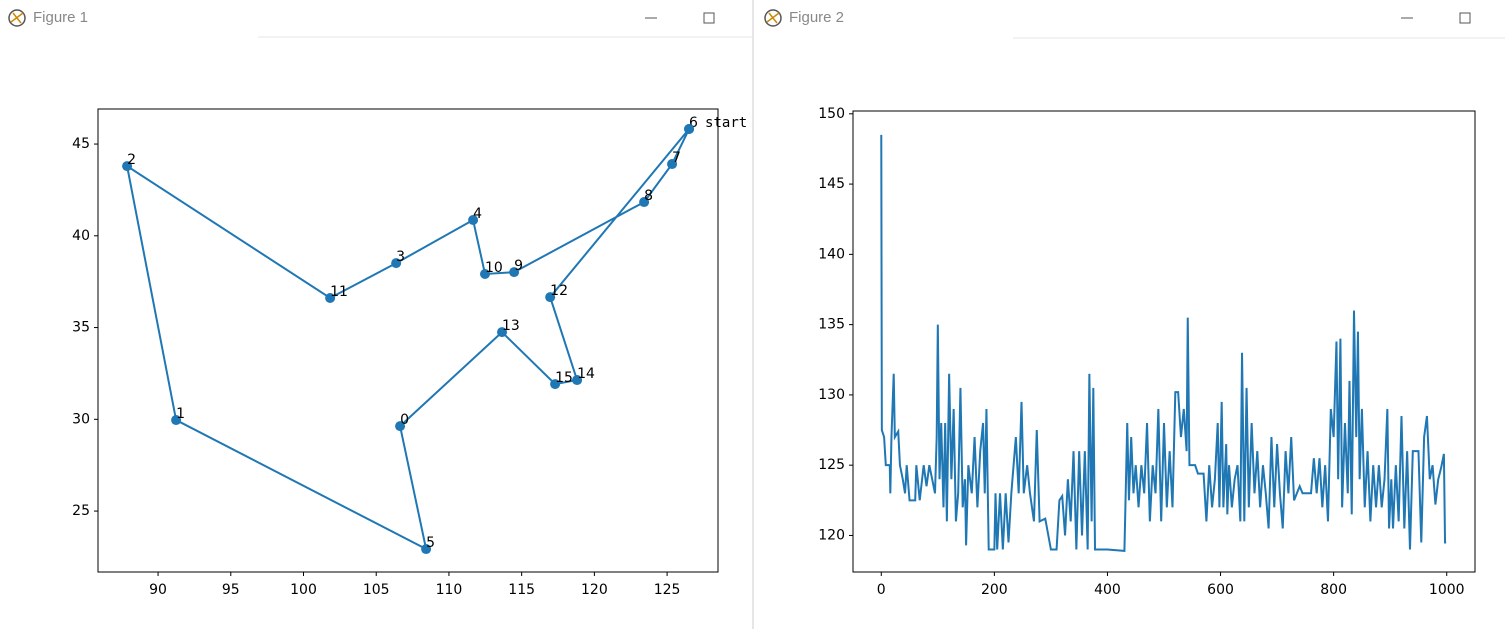 The width and height of the screenshot is (1505, 629). What do you see at coordinates (131, 160) in the screenshot?
I see `point-label: 2` at bounding box center [131, 160].